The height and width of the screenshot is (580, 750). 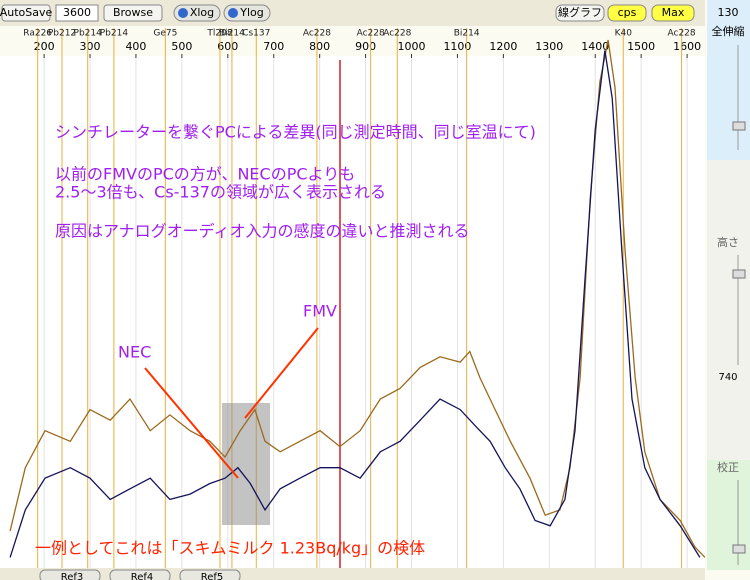 I want to click on x-tick-label: 1000, so click(x=412, y=46).